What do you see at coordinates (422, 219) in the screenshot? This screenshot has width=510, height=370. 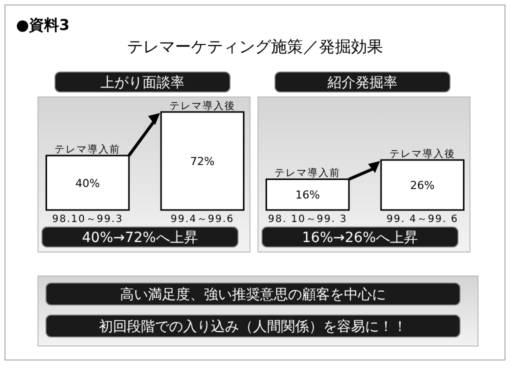 I see `x-tick-label: 99. 4～99. 6` at bounding box center [422, 219].